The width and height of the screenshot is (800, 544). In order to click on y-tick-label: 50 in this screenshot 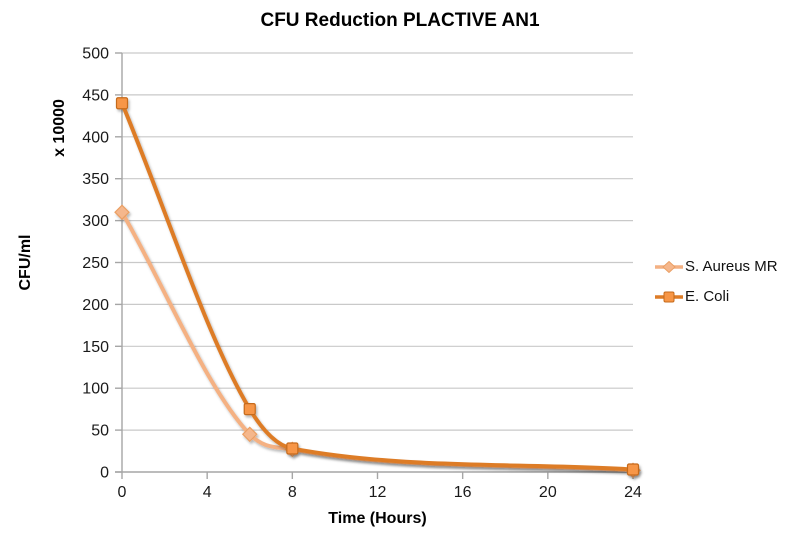, I will do `click(100, 431)`.